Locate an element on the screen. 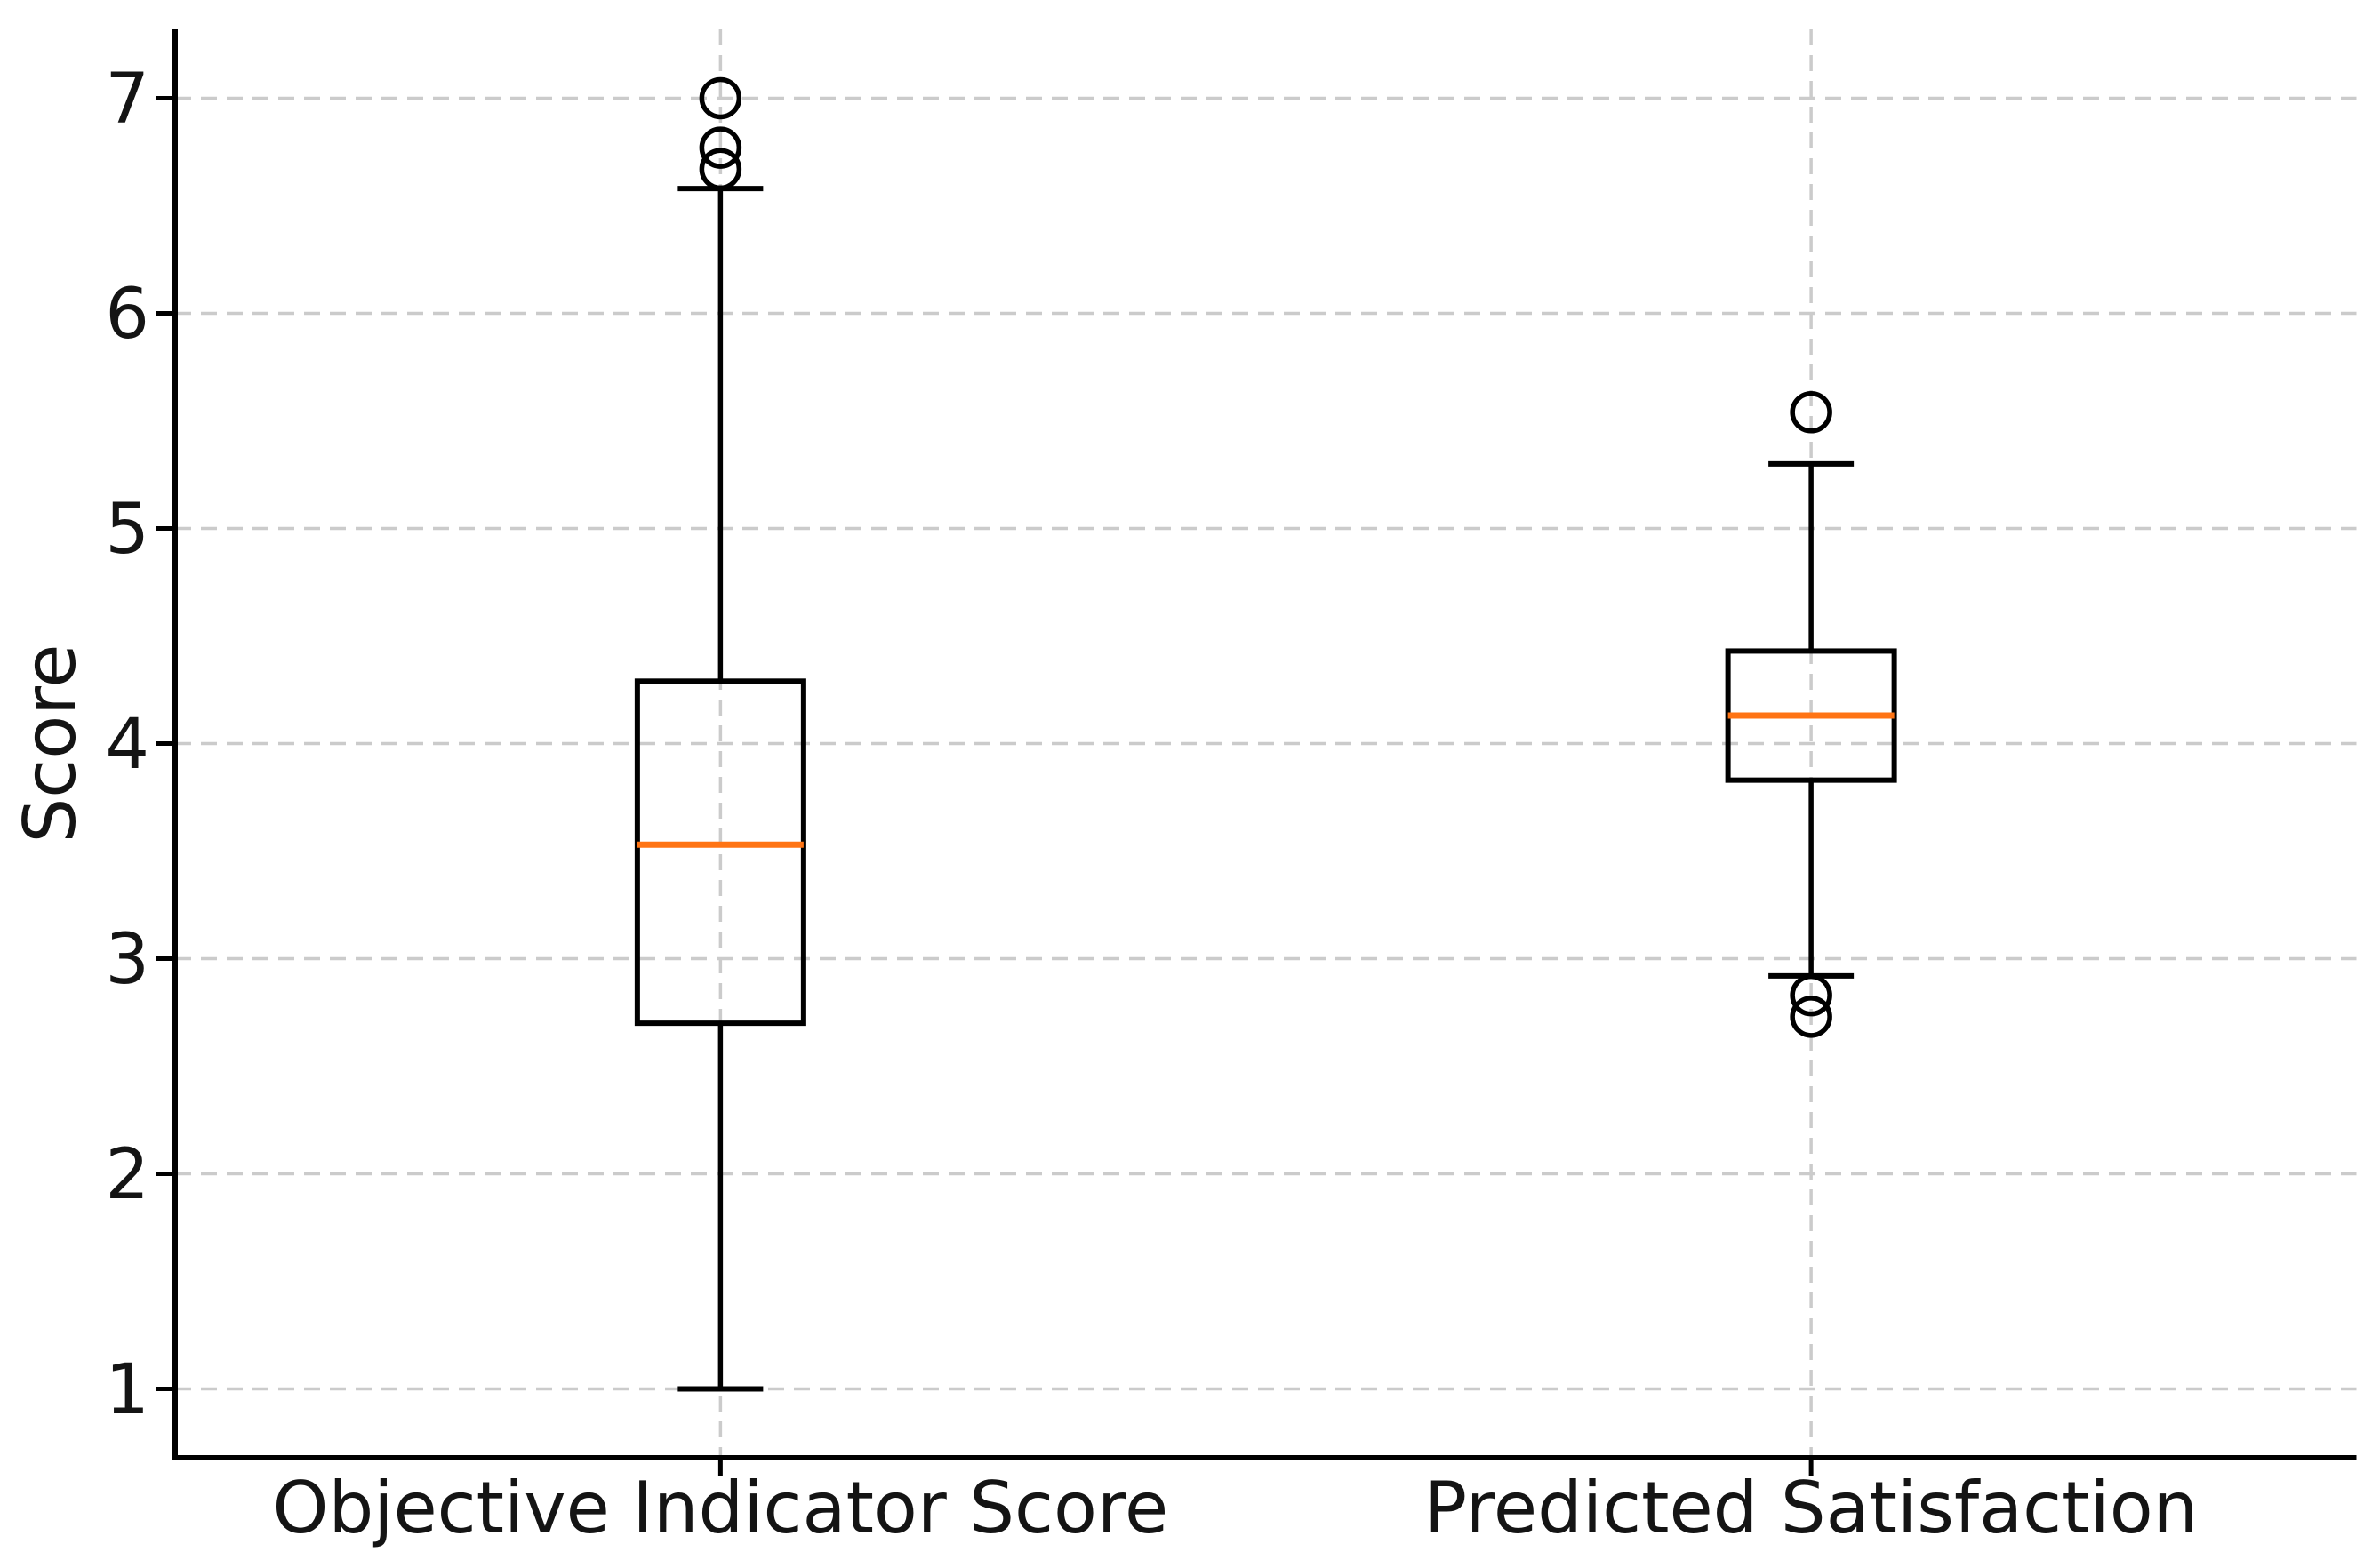 The height and width of the screenshot is (1568, 2380). box-iqr is located at coordinates (720, 852).